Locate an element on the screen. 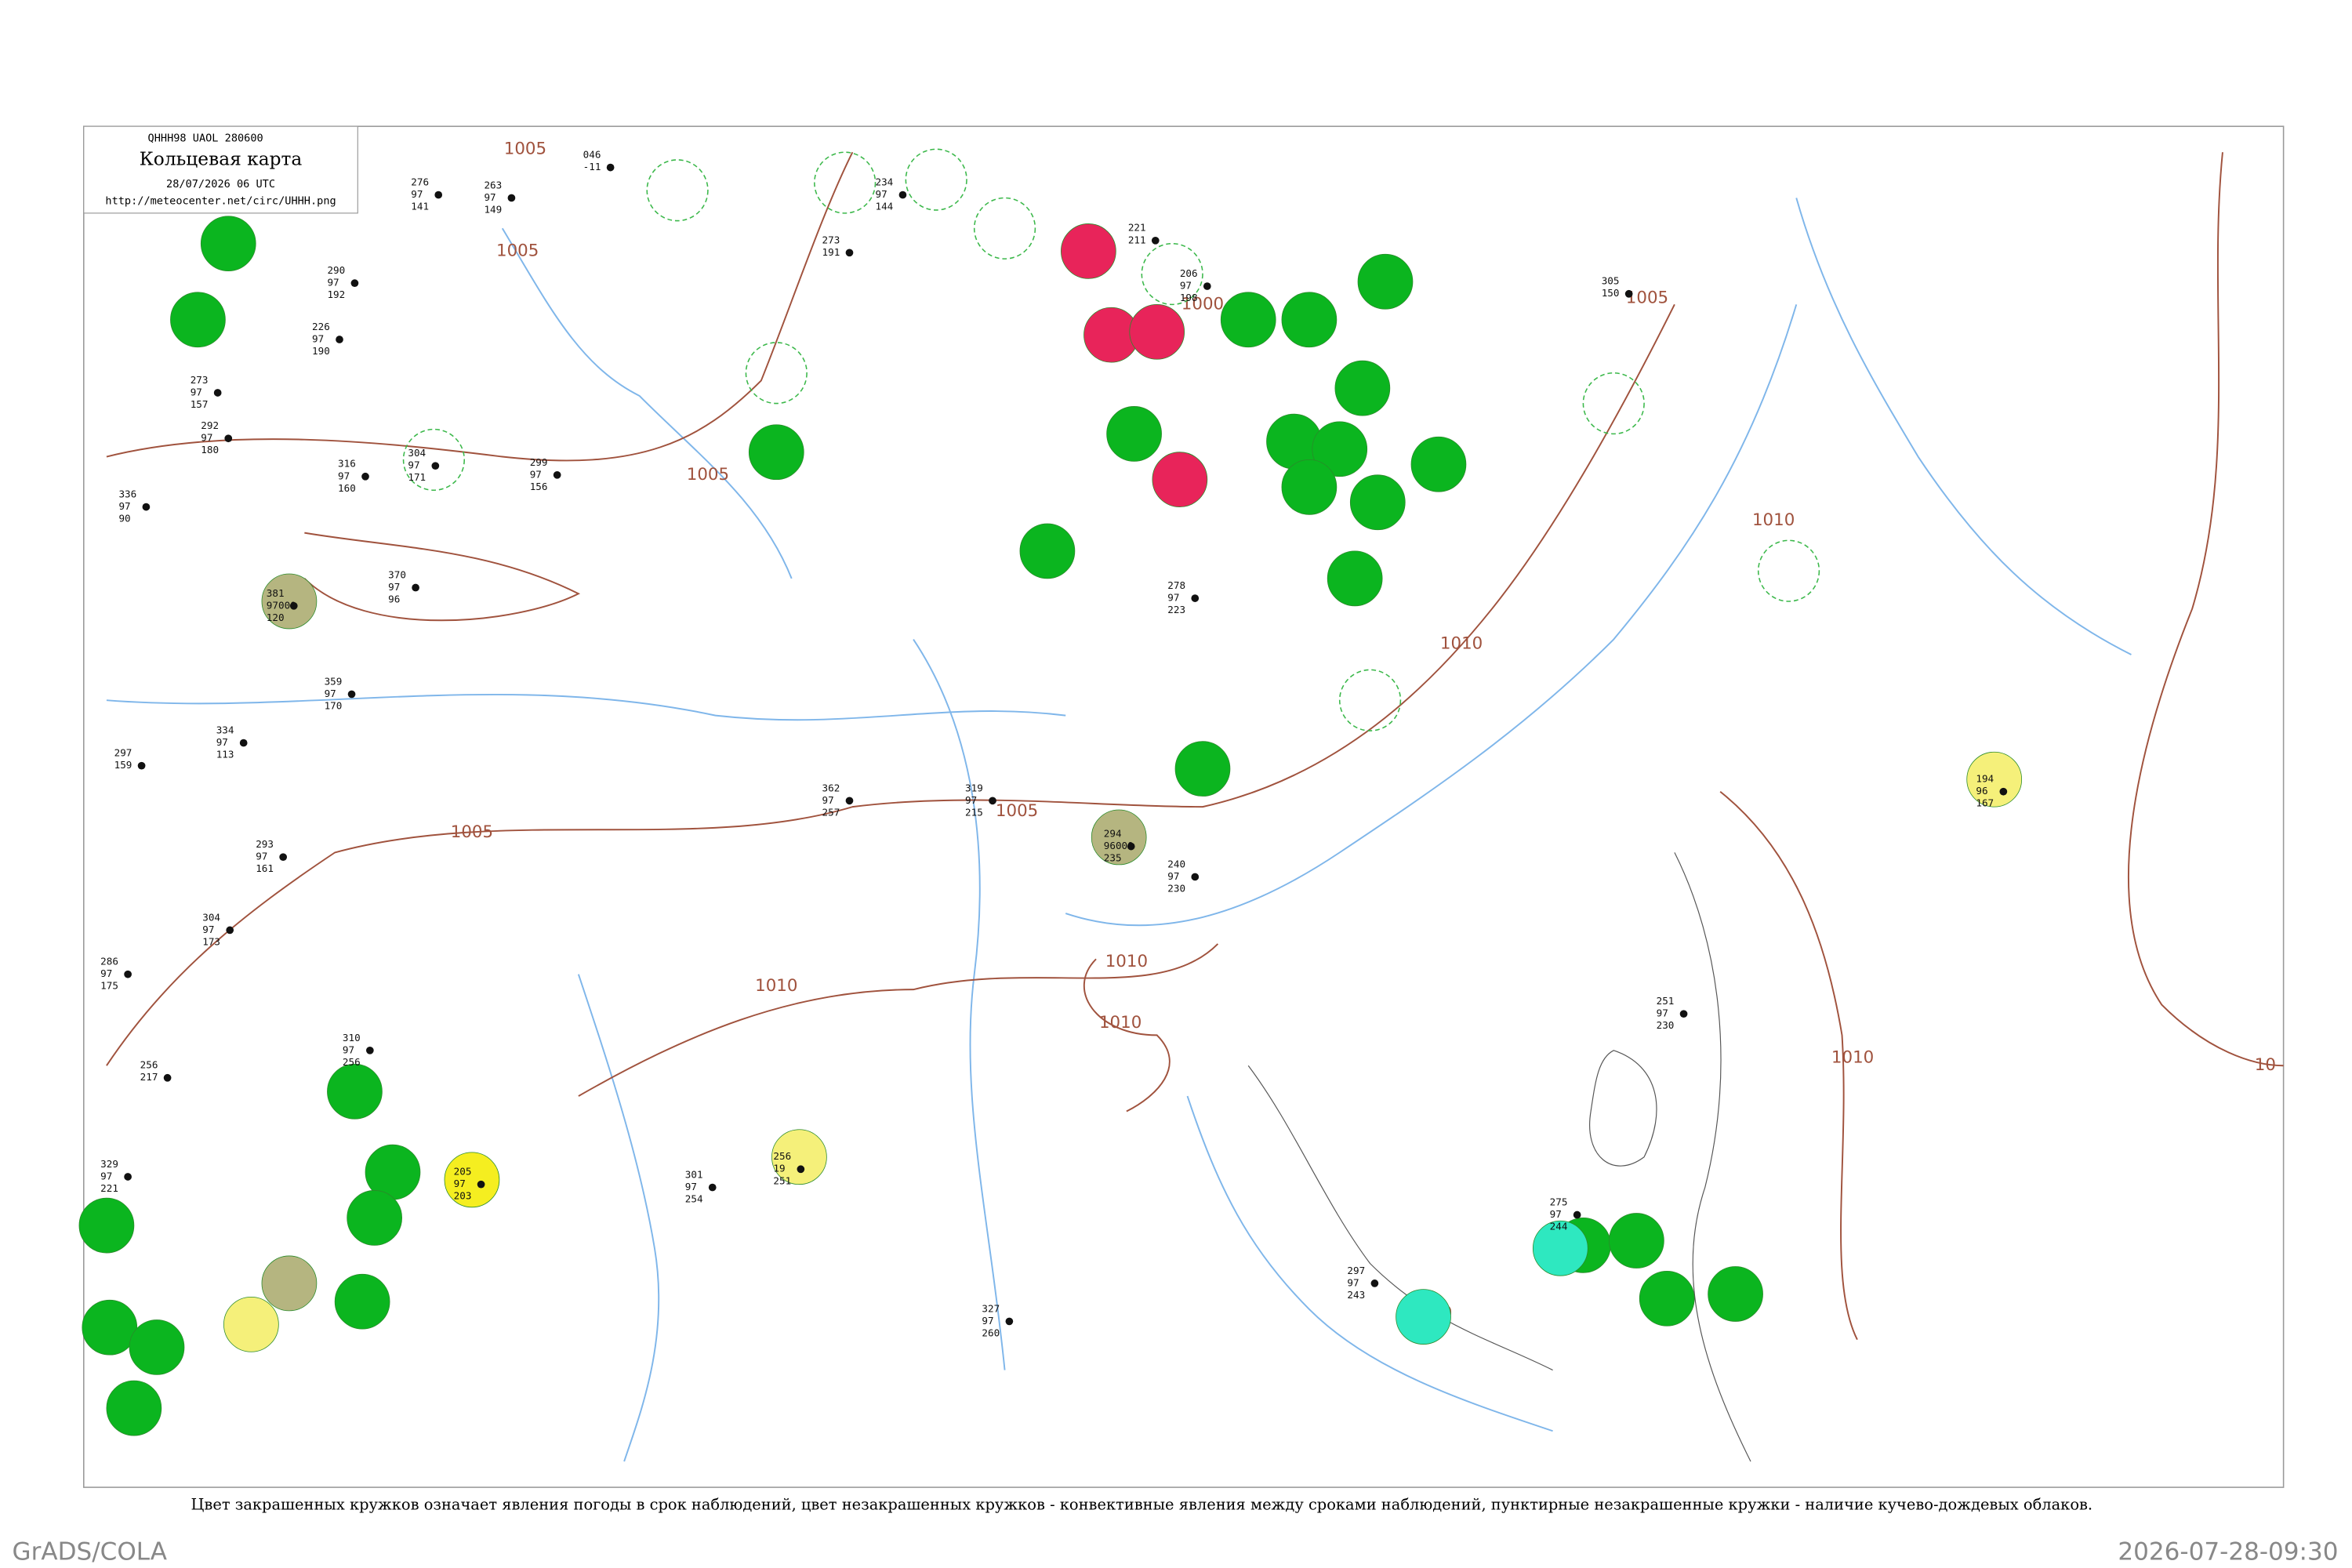  station-value: 278 is located at coordinates (1176, 585).